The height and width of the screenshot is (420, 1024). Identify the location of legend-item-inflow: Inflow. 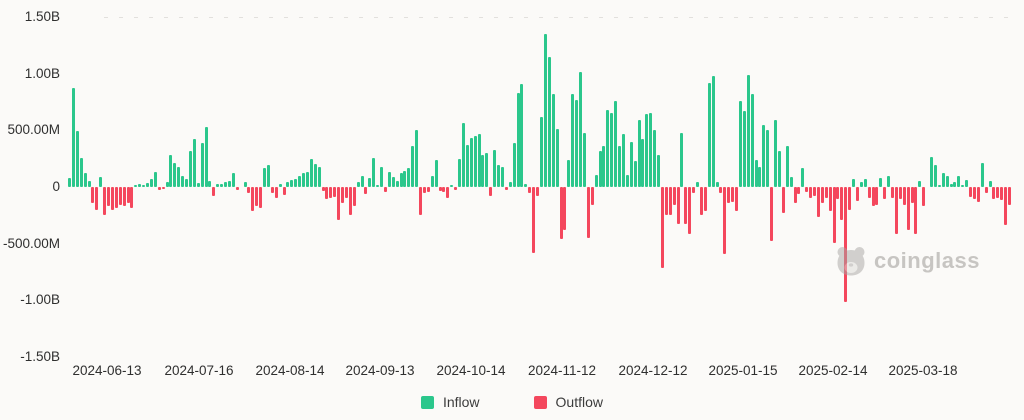
(450, 402).